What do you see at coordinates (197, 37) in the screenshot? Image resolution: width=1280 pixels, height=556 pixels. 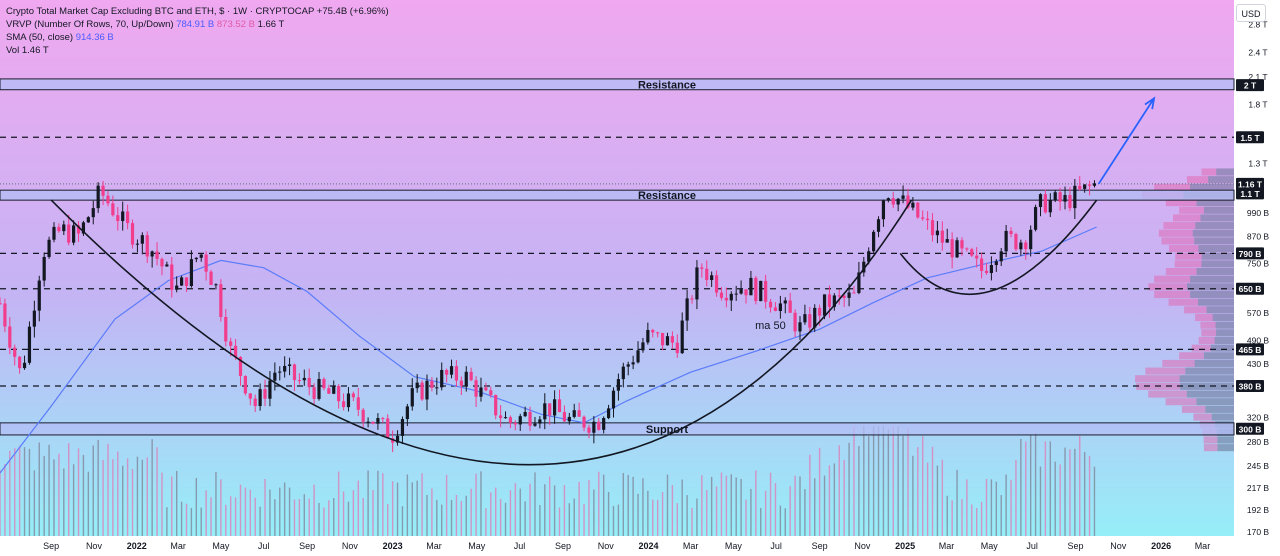 I see `legend-sma-row: SMA (50, close) 914.36 B` at bounding box center [197, 37].